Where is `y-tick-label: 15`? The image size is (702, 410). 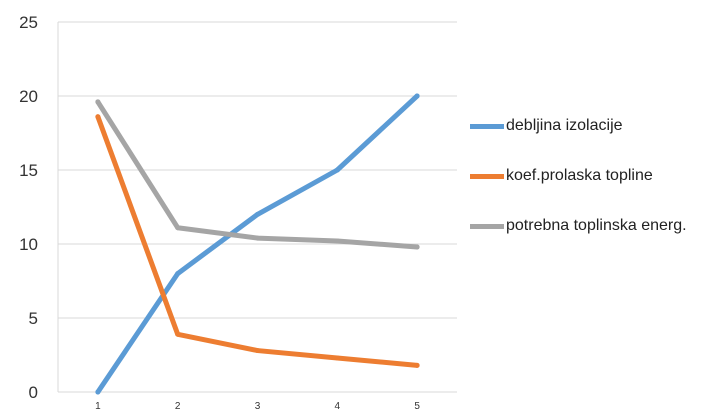 y-tick-label: 15 is located at coordinates (28, 170).